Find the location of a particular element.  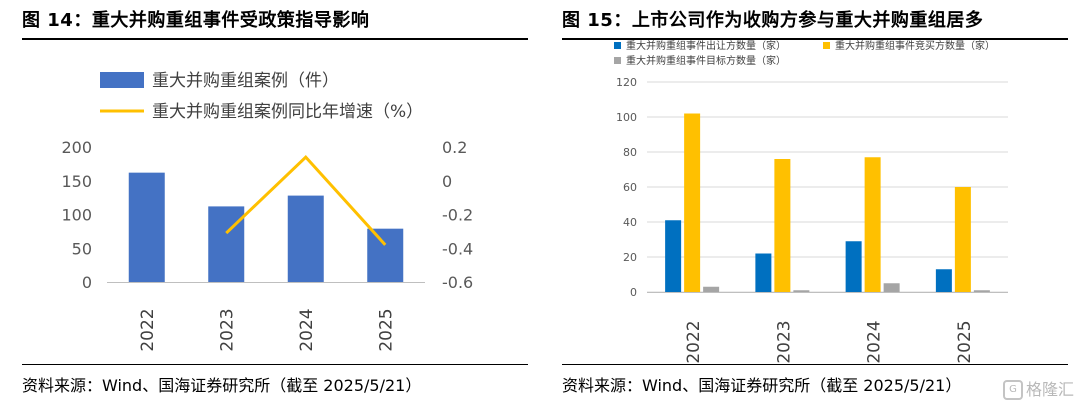

figure-15-top-rule is located at coordinates (815, 39).